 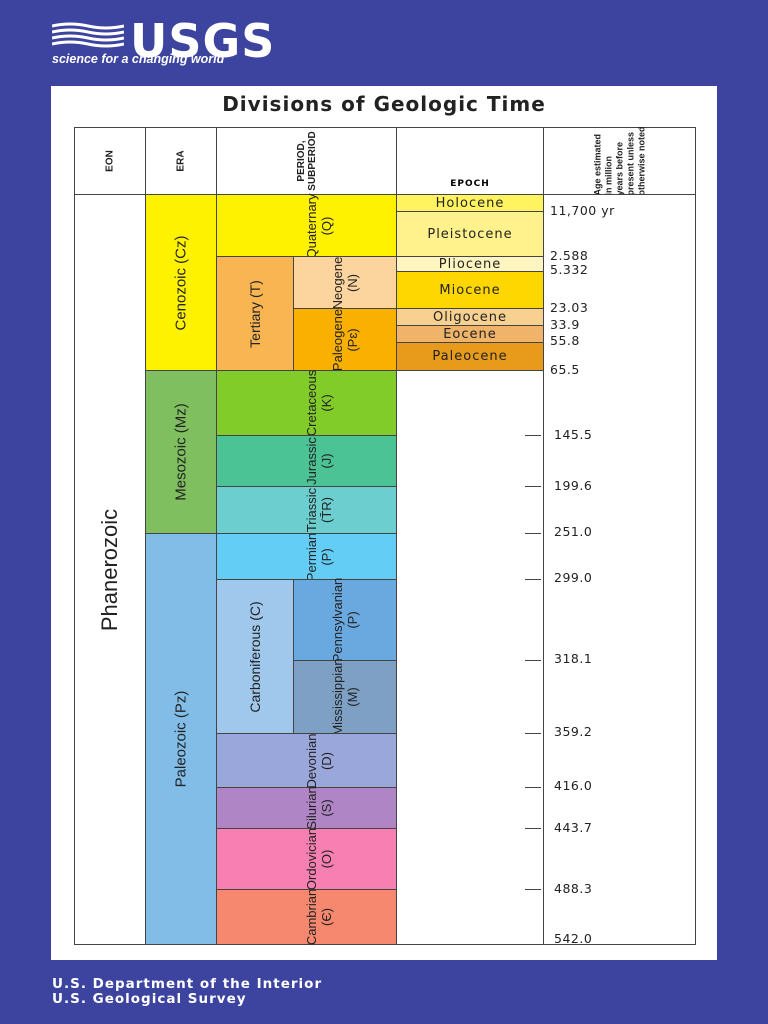 What do you see at coordinates (306, 808) in the screenshot?
I see `period-silurian: Silurian (S)` at bounding box center [306, 808].